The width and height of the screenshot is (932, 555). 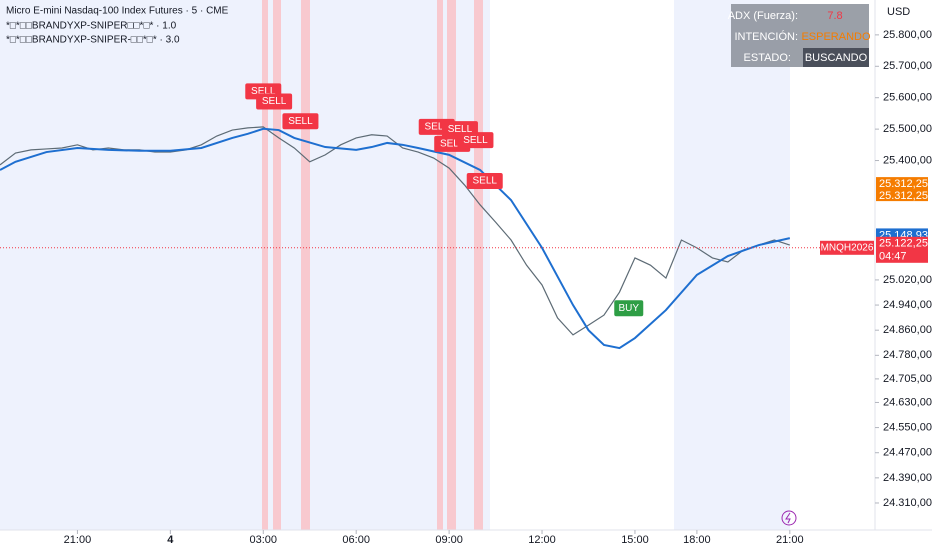 What do you see at coordinates (907, 402) in the screenshot?
I see `y-tick-label: 24.630,00` at bounding box center [907, 402].